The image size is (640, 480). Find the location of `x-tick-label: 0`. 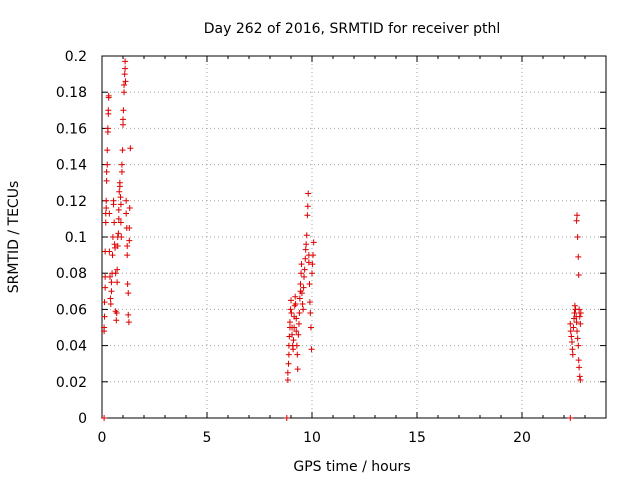

x-tick-label: 0 is located at coordinates (102, 438).